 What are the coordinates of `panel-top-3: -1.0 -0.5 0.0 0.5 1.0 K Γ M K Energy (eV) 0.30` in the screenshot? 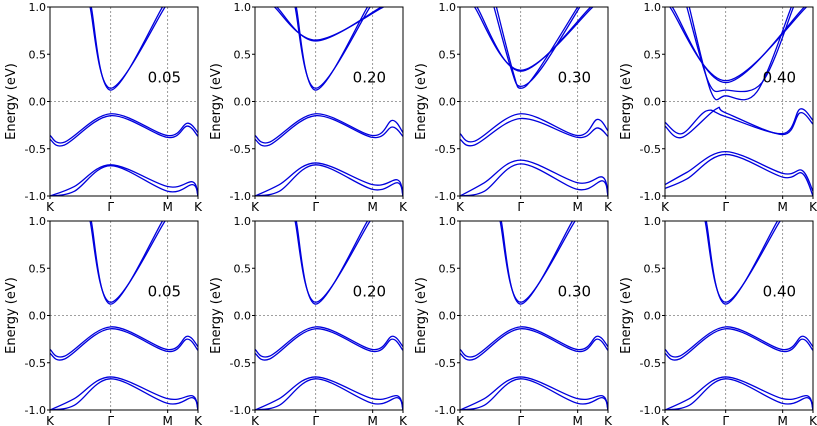 It's located at (513, 107).